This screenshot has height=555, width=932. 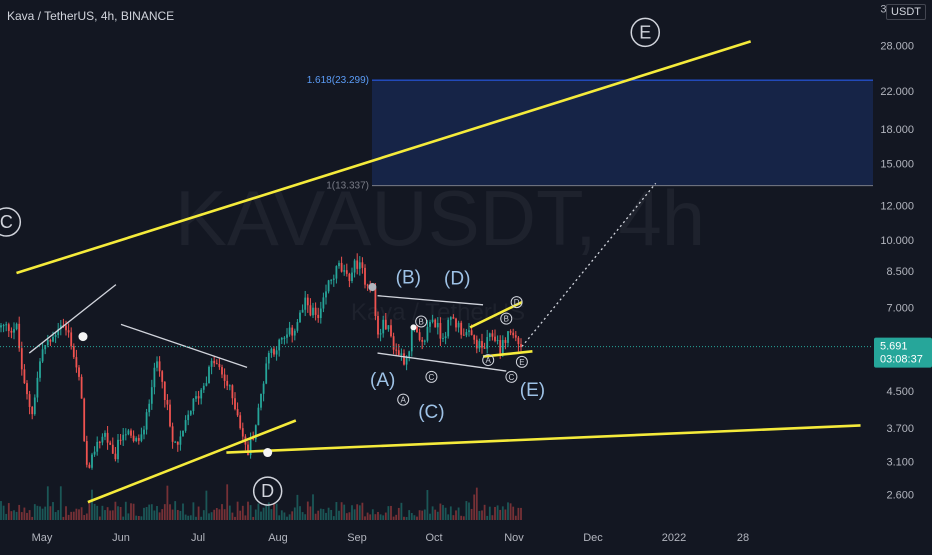 I want to click on currency-badge: USDT, so click(x=906, y=12).